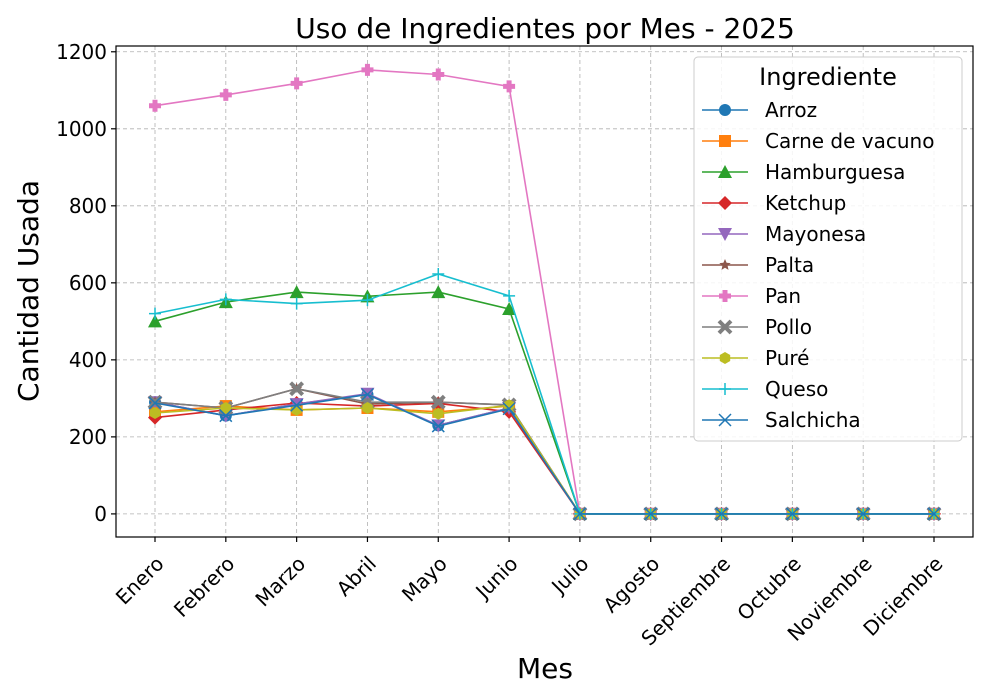 The image size is (1000, 700). What do you see at coordinates (88, 206) in the screenshot?
I see `y-tick-label: 800` at bounding box center [88, 206].